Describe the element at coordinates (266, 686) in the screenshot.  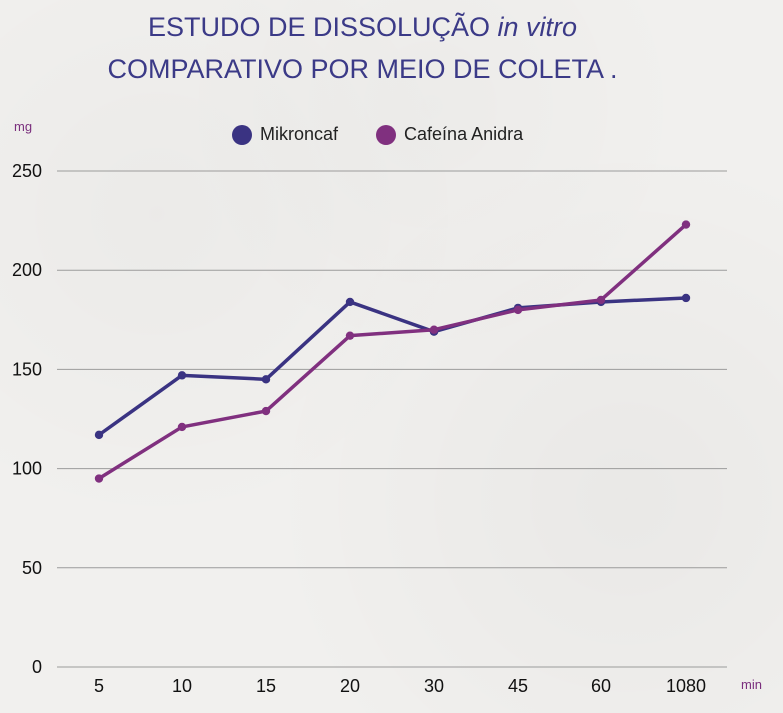
I see `x-tick-label: 15` at that location.